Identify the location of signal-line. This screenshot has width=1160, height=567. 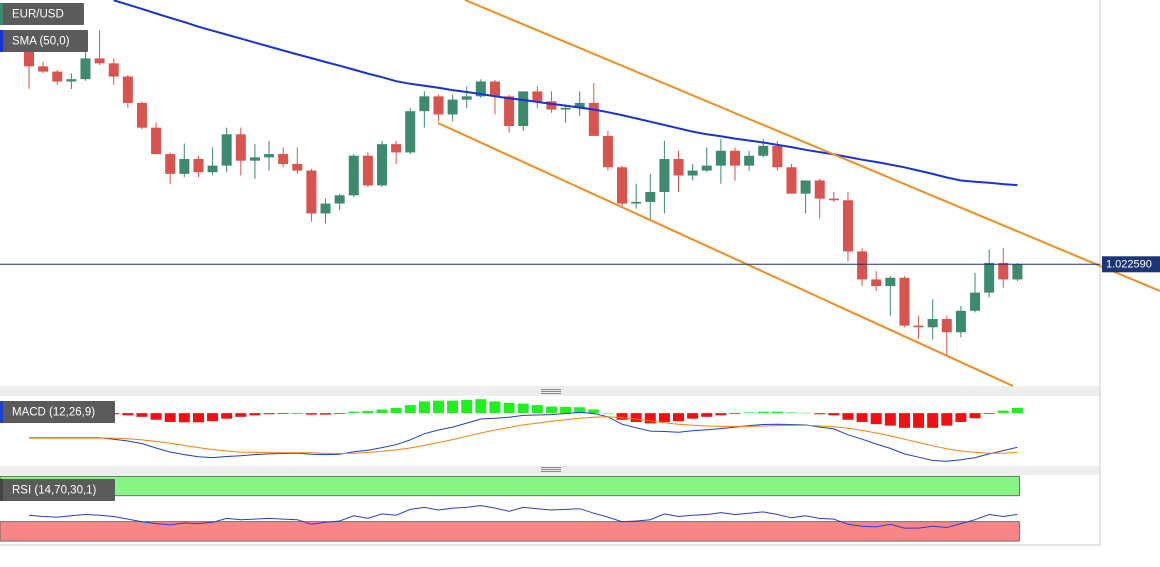
(523, 435).